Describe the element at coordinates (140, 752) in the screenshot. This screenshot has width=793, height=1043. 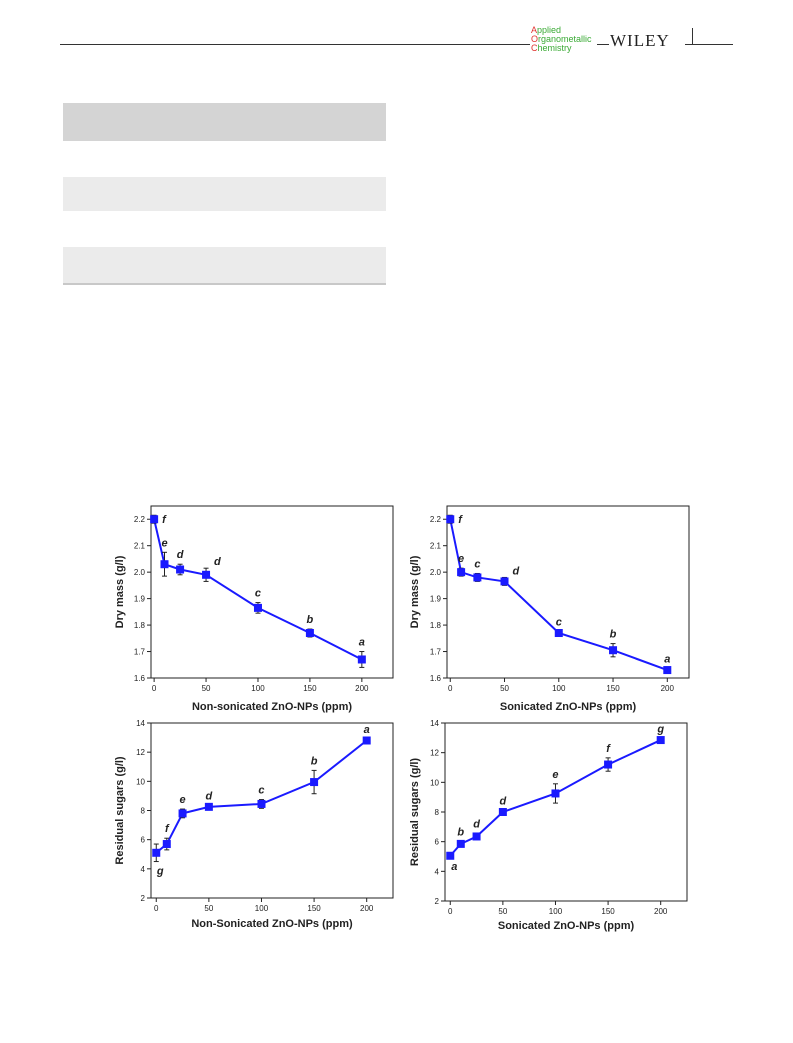
I see `y-tick-label: 12` at that location.